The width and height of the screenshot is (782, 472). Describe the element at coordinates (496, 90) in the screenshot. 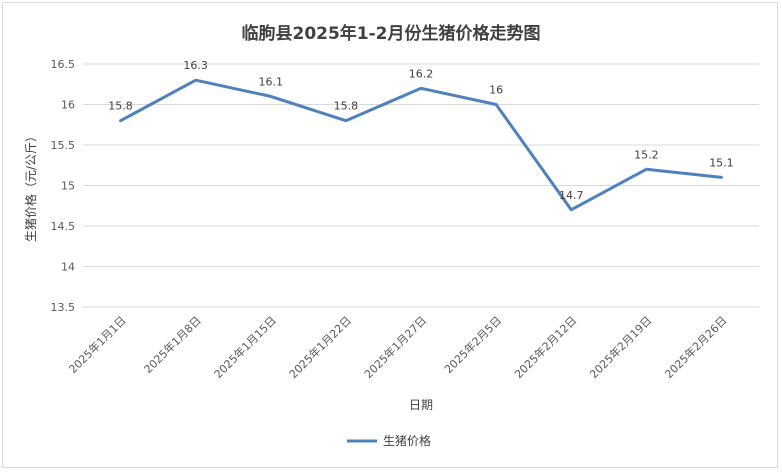

I see `data-label: 16` at that location.